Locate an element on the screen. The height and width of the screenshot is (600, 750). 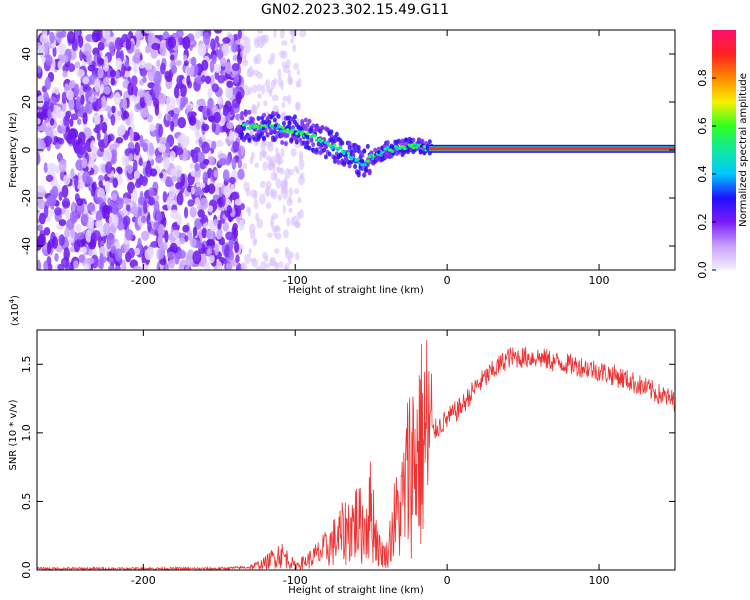
snr-x-tick-label: 0 is located at coordinates (447, 580).